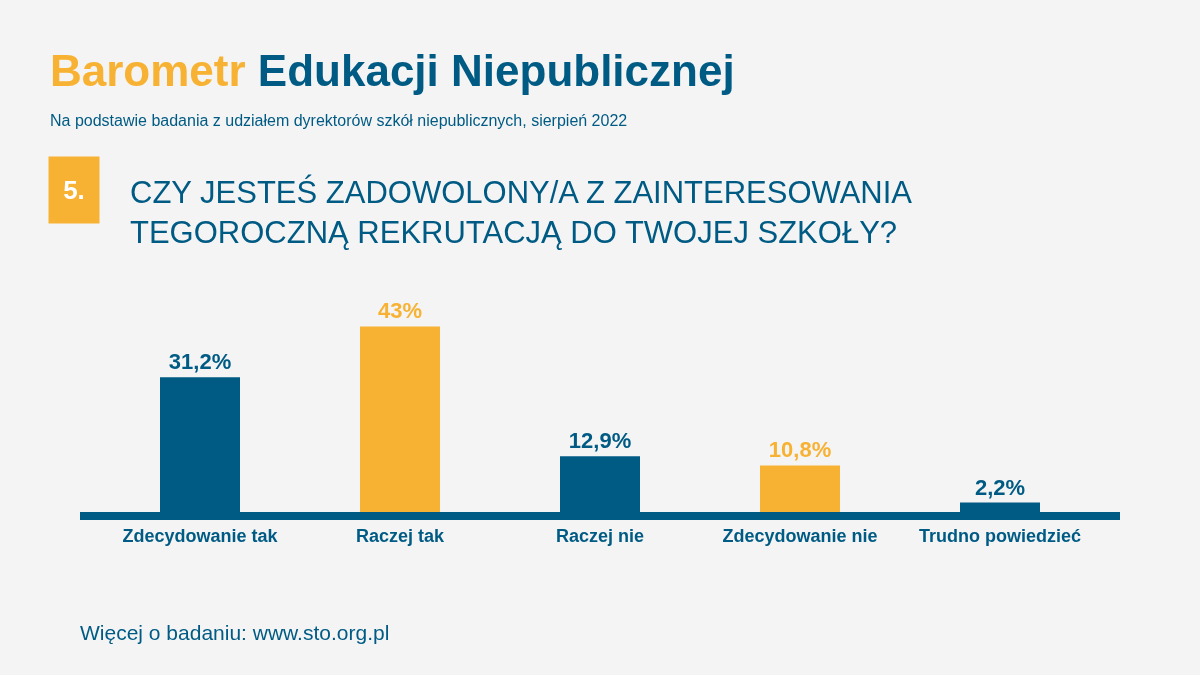 The width and height of the screenshot is (1200, 675). What do you see at coordinates (400, 311) in the screenshot?
I see `data-label: 43%` at bounding box center [400, 311].